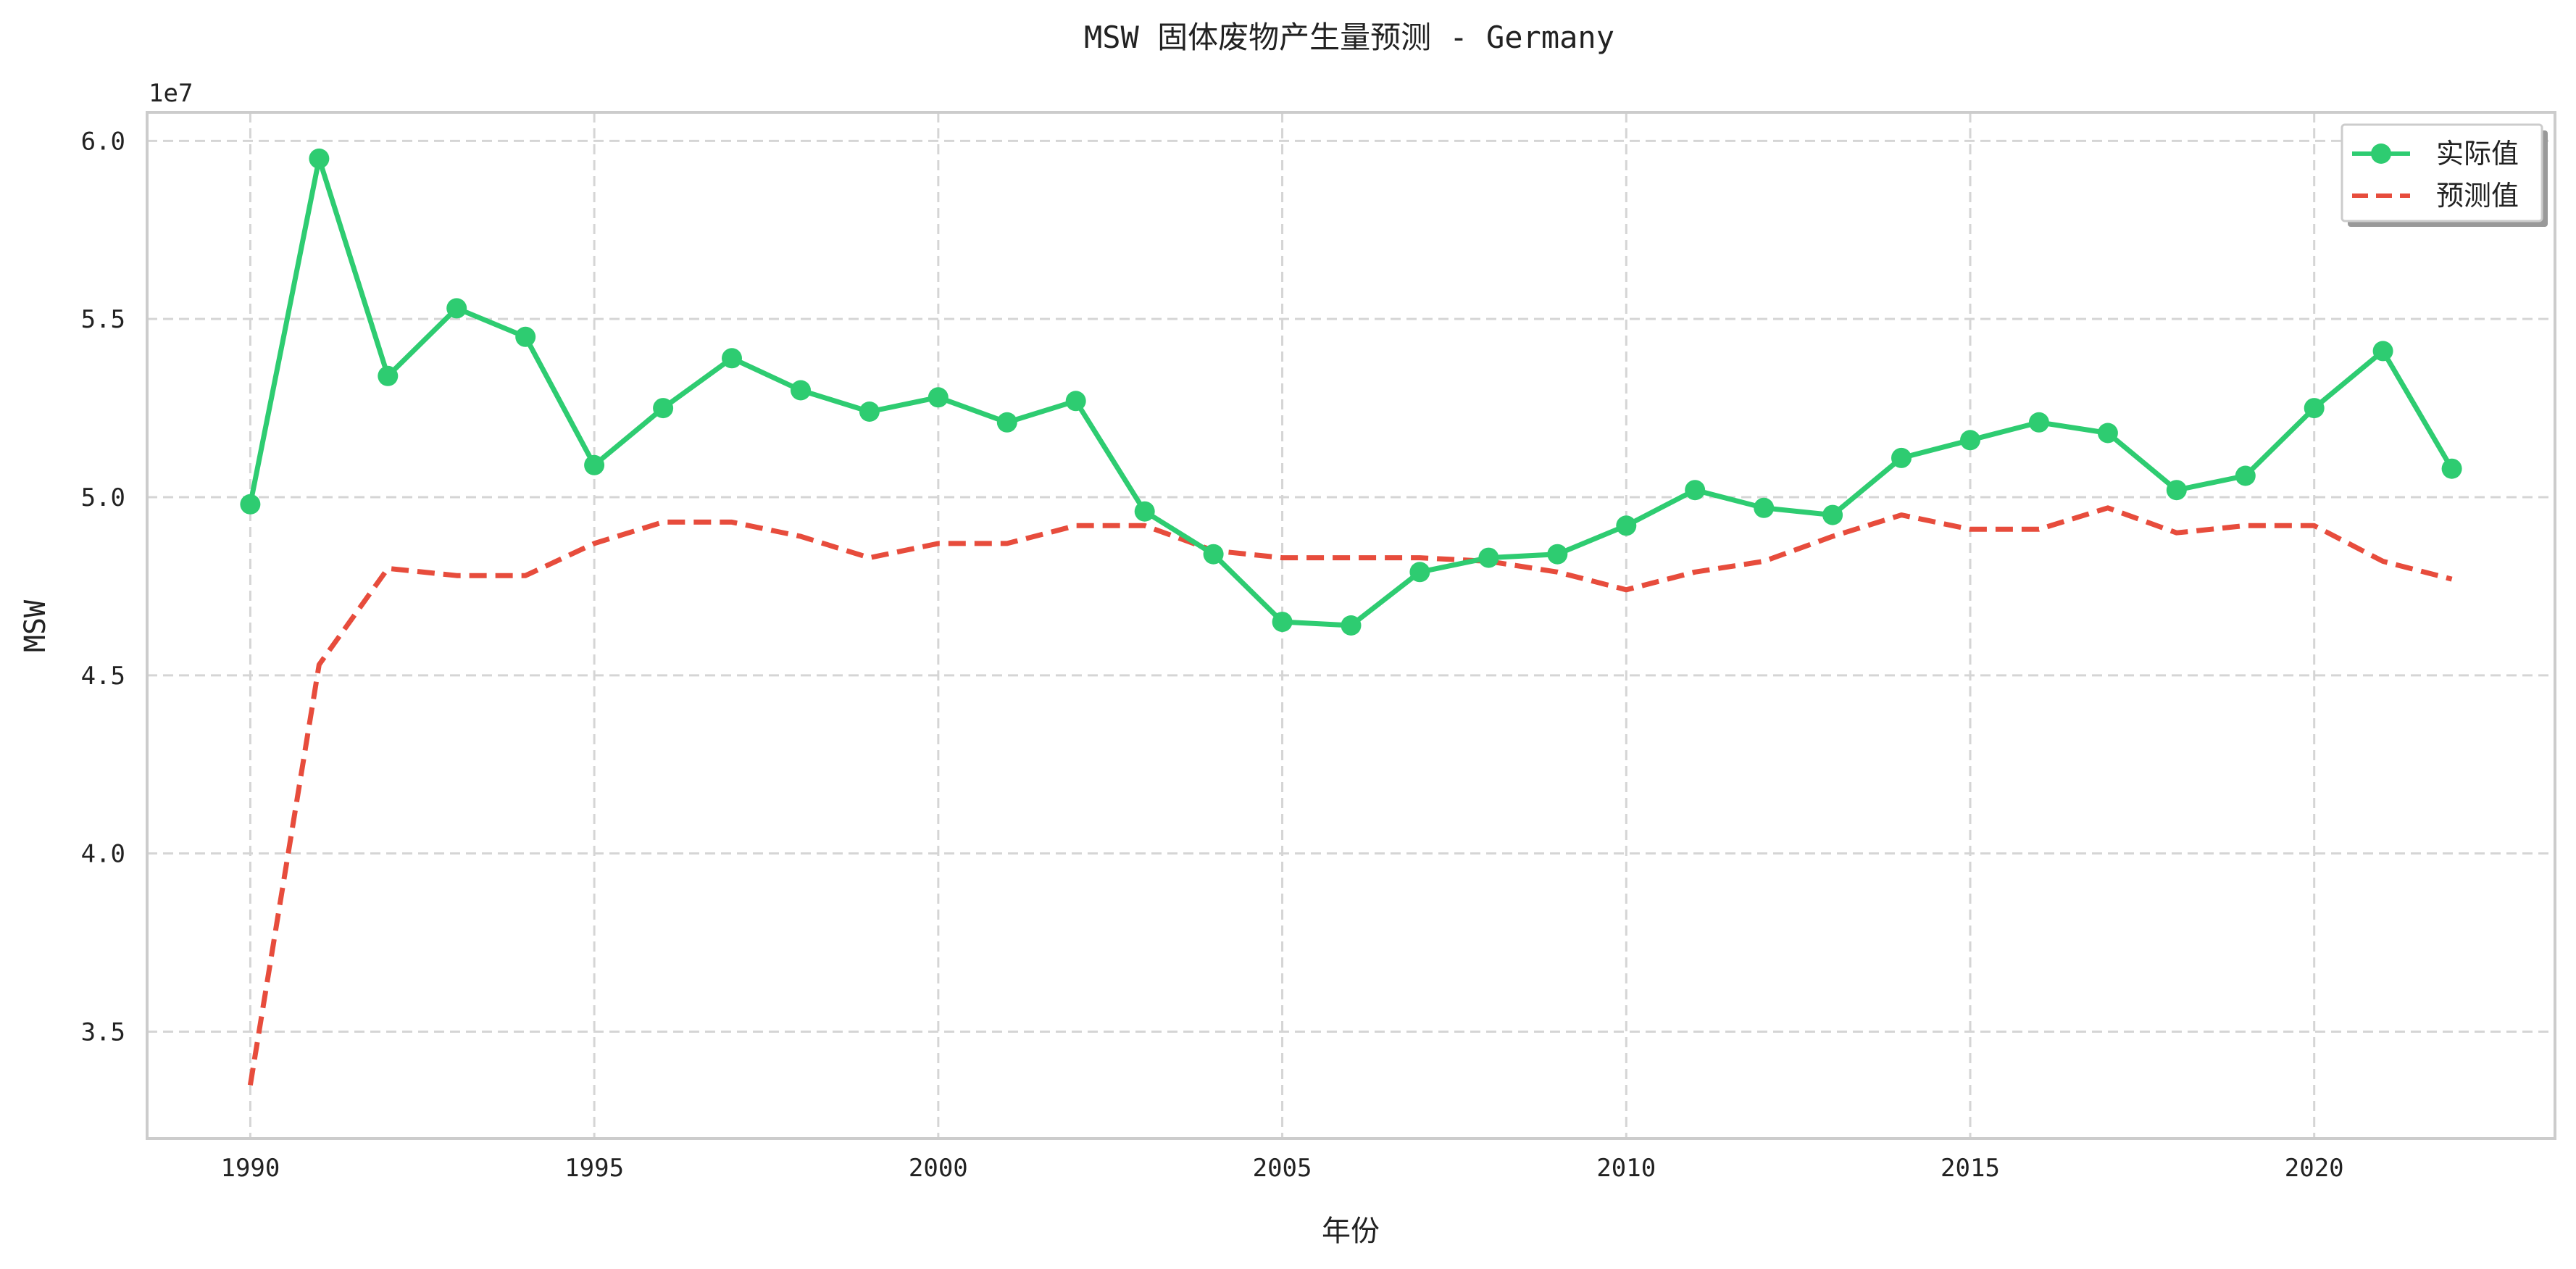 Image resolution: width=2576 pixels, height=1269 pixels. I want to click on y-tick-label: 3.5, so click(103, 1032).